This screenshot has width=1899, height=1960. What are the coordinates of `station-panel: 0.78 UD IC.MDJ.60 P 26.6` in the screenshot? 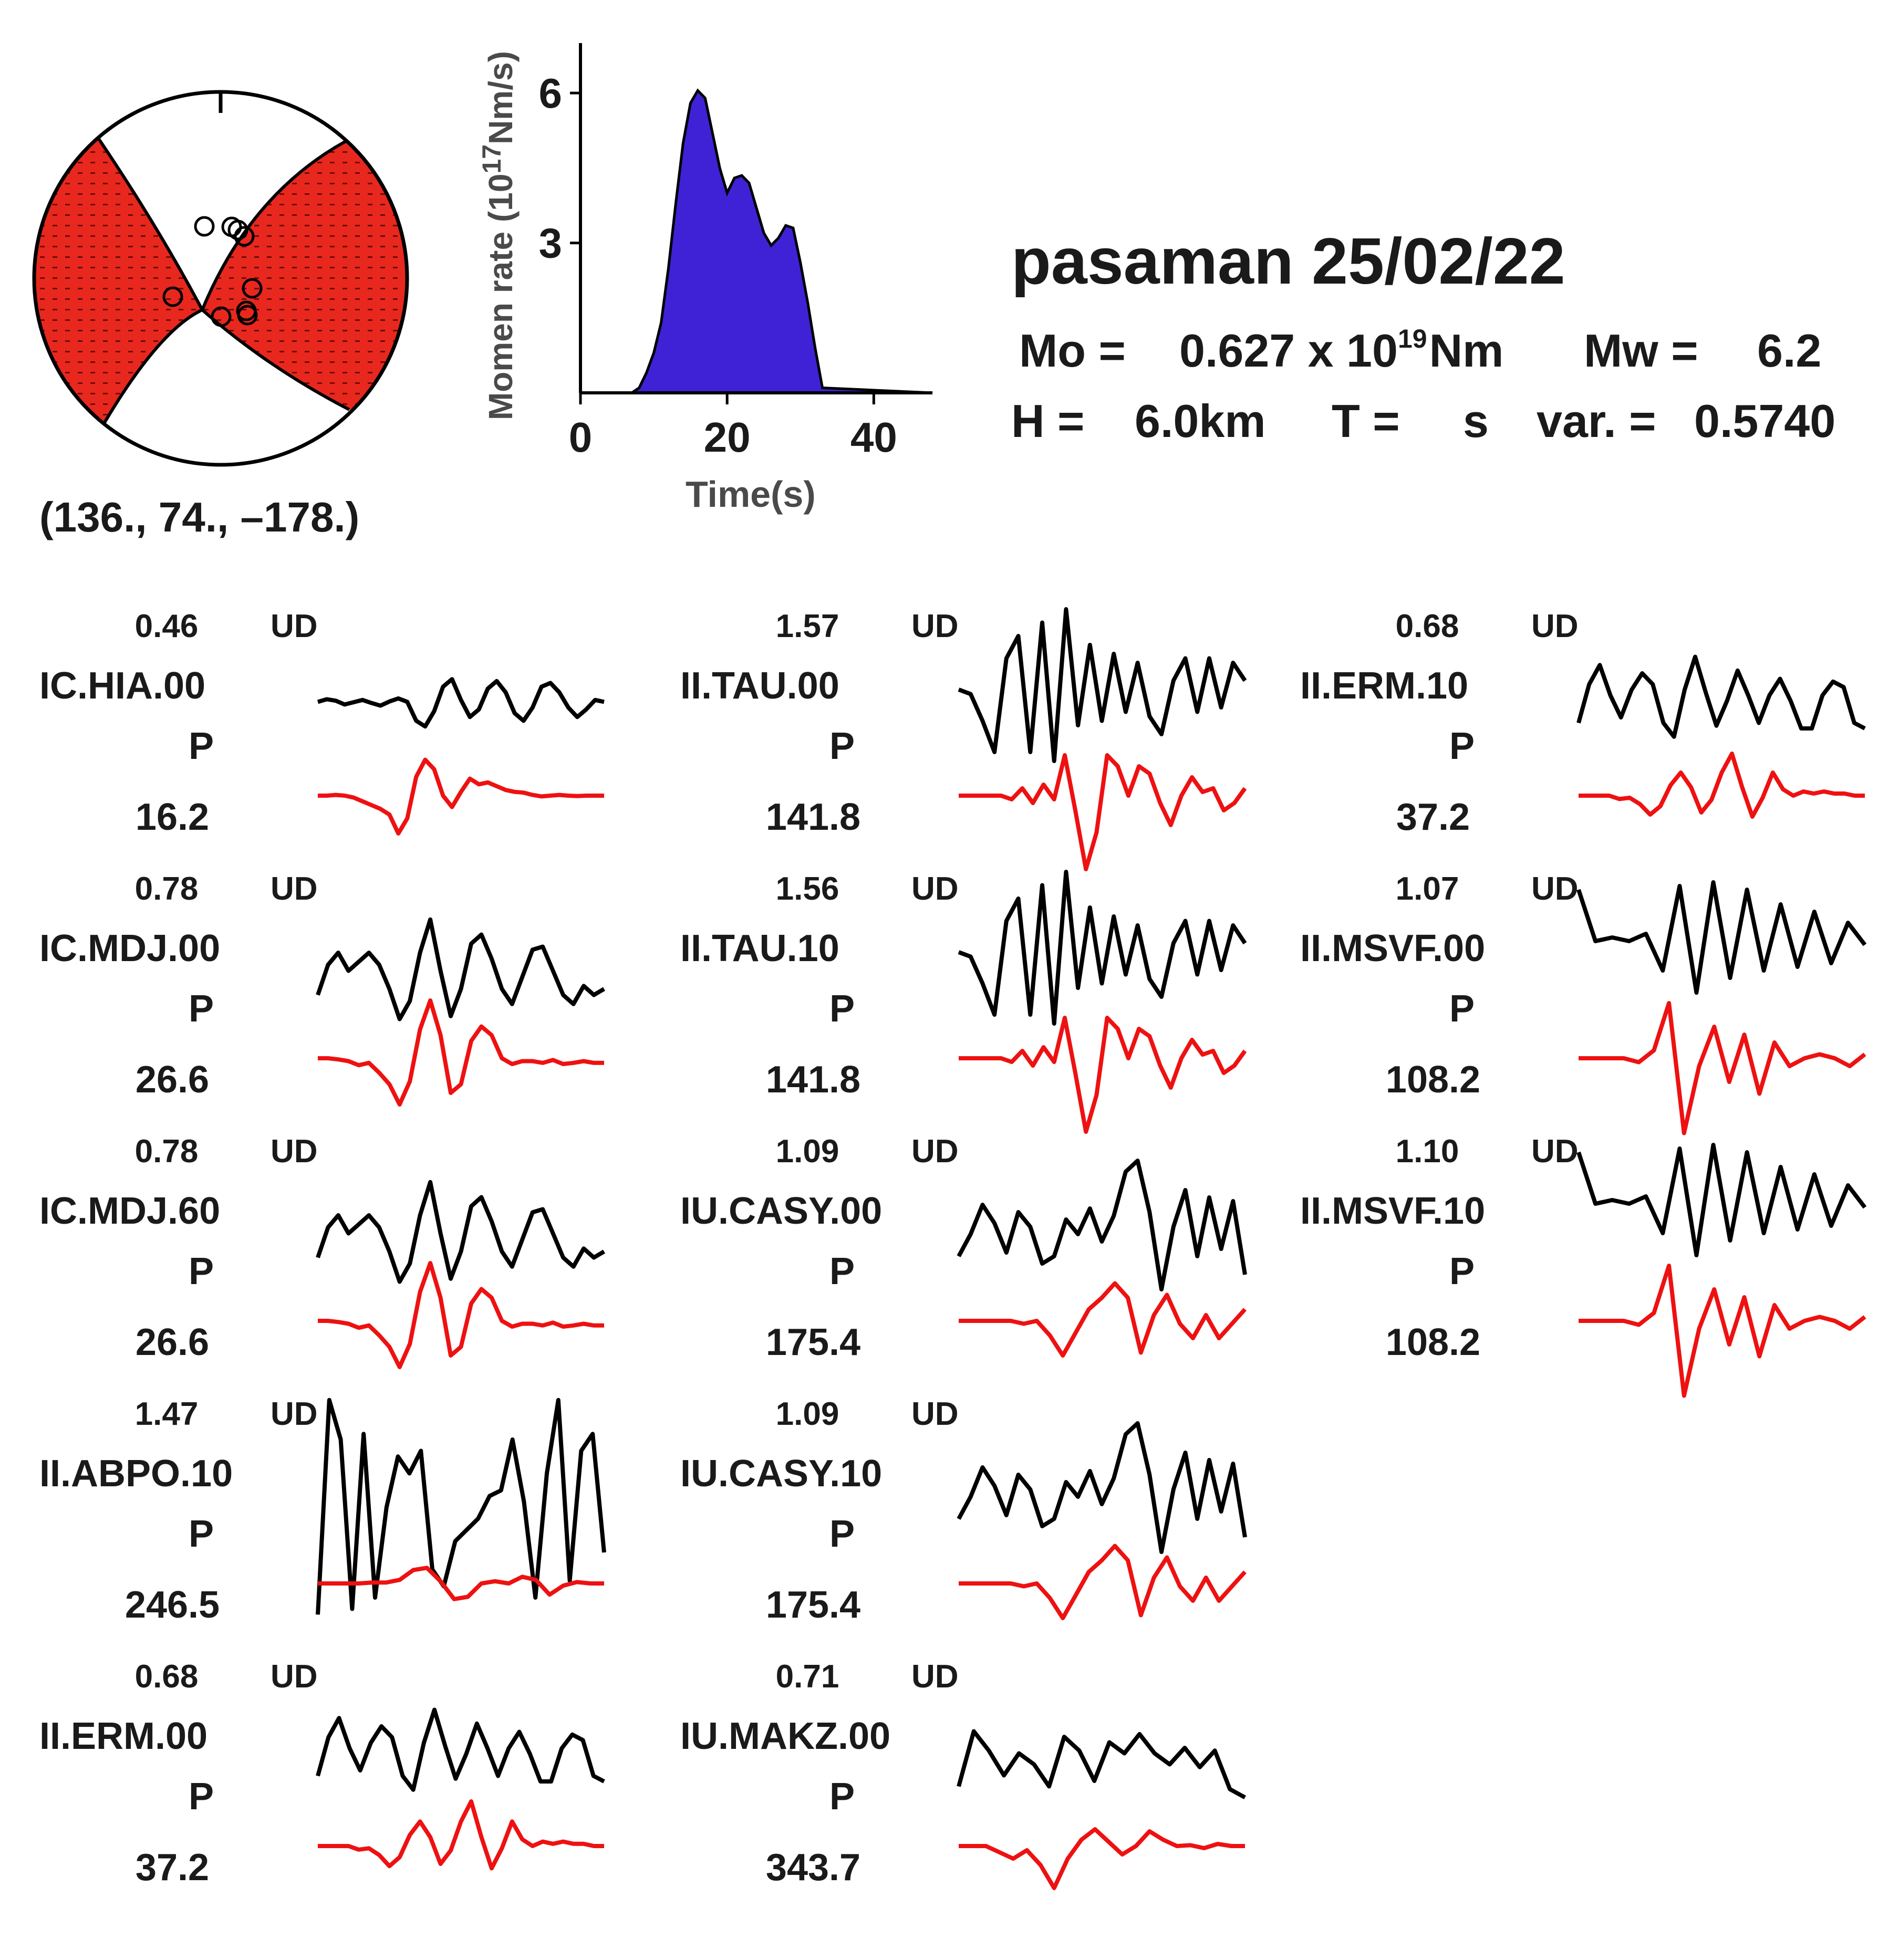 It's located at (322, 1251).